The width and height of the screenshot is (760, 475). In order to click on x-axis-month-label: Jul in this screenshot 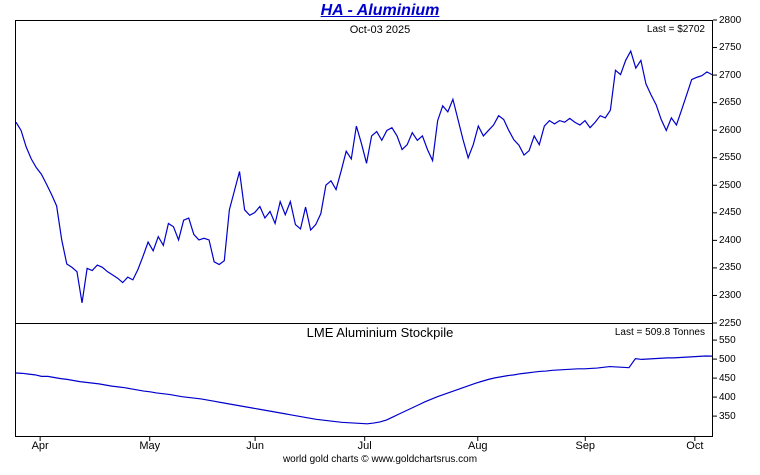, I will do `click(364, 446)`.